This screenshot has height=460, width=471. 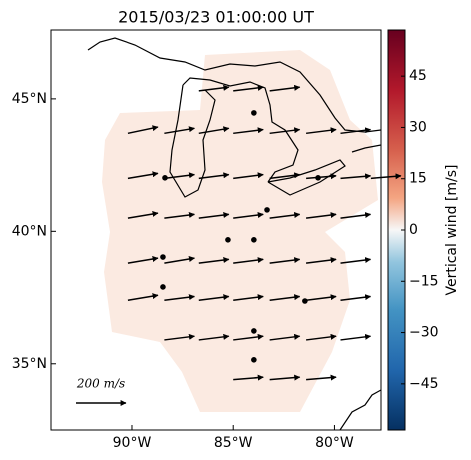 What do you see at coordinates (424, 333) in the screenshot?
I see `colorbar-tick-label: −30` at bounding box center [424, 333].